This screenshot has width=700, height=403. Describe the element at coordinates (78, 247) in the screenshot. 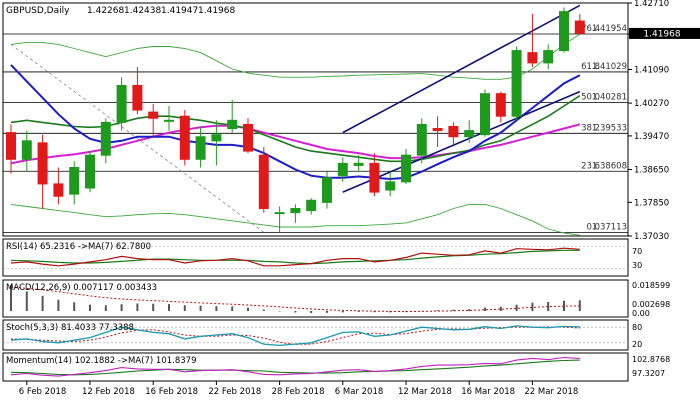

I see `rsi-label: RSI(14) 65.2316 ->MA(7) 62.7800` at that location.